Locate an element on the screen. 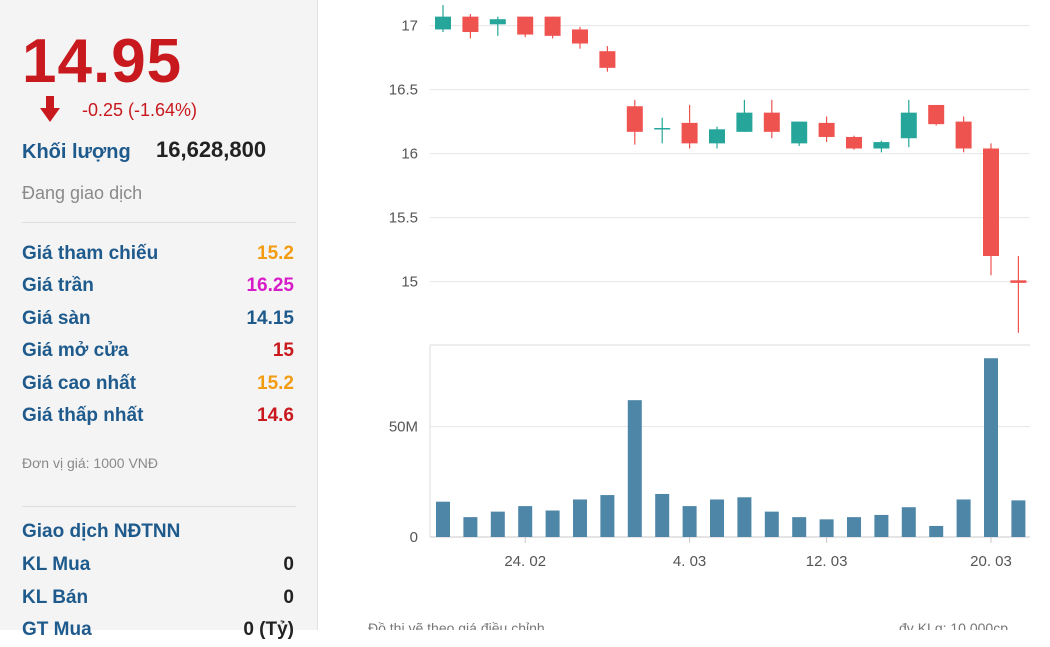 Image resolution: width=1050 pixels, height=647 pixels. foreign-label: KL Bán is located at coordinates (55, 597).